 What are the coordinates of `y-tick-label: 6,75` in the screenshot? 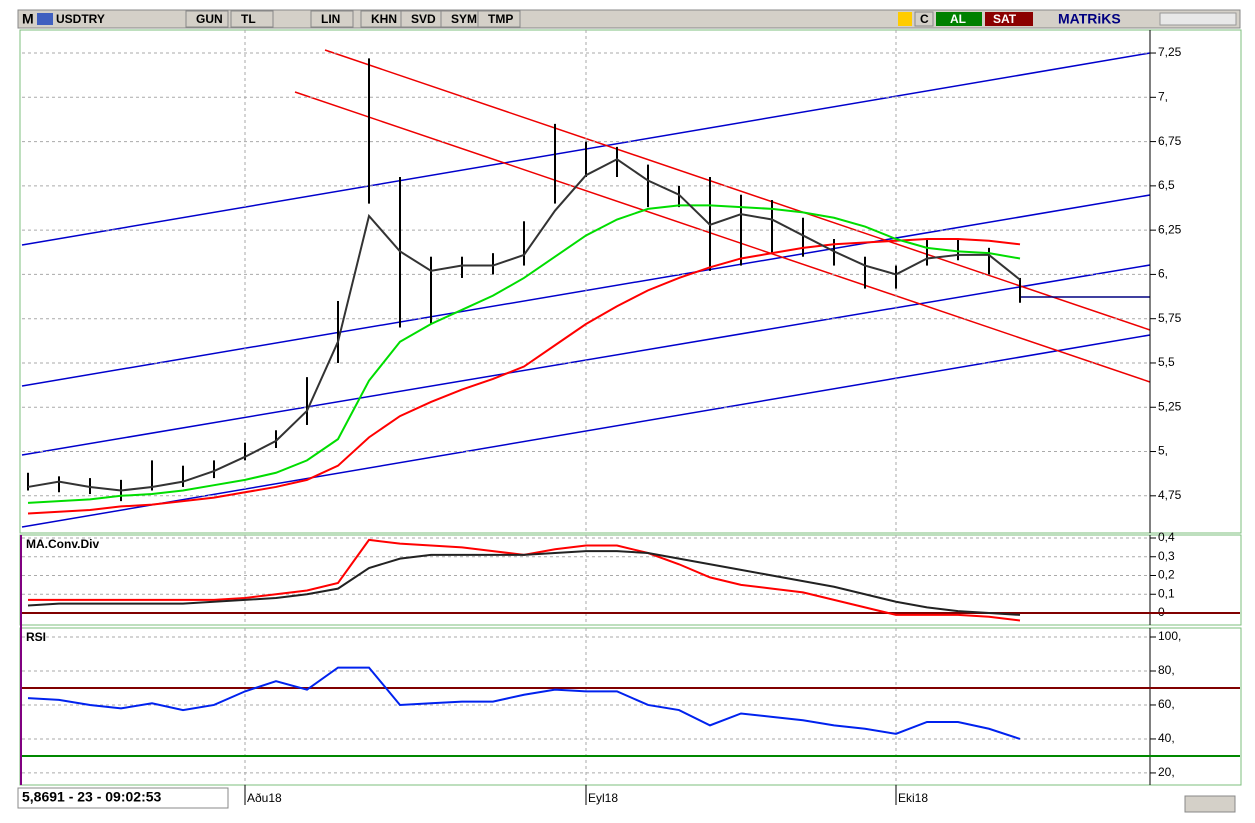 It's located at (1170, 141).